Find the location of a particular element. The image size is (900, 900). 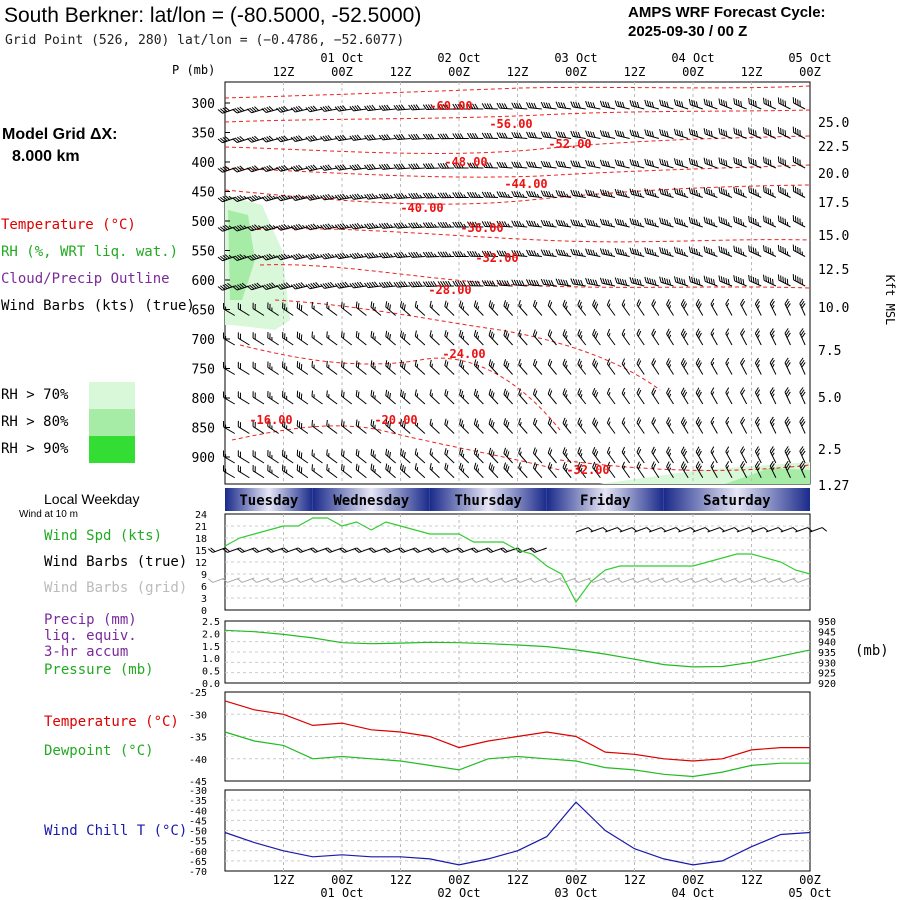

pressure-line is located at coordinates (517, 648).